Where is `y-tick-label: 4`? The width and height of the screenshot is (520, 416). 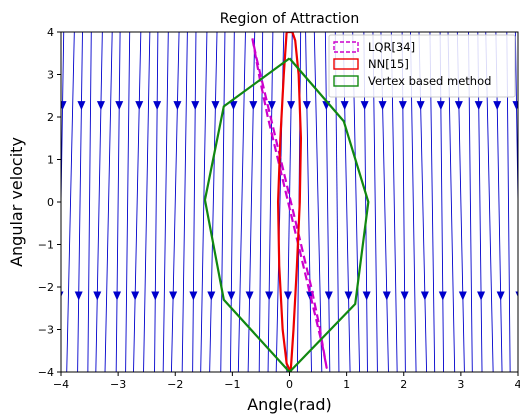
y-tick-label: 4 is located at coordinates (50, 32).